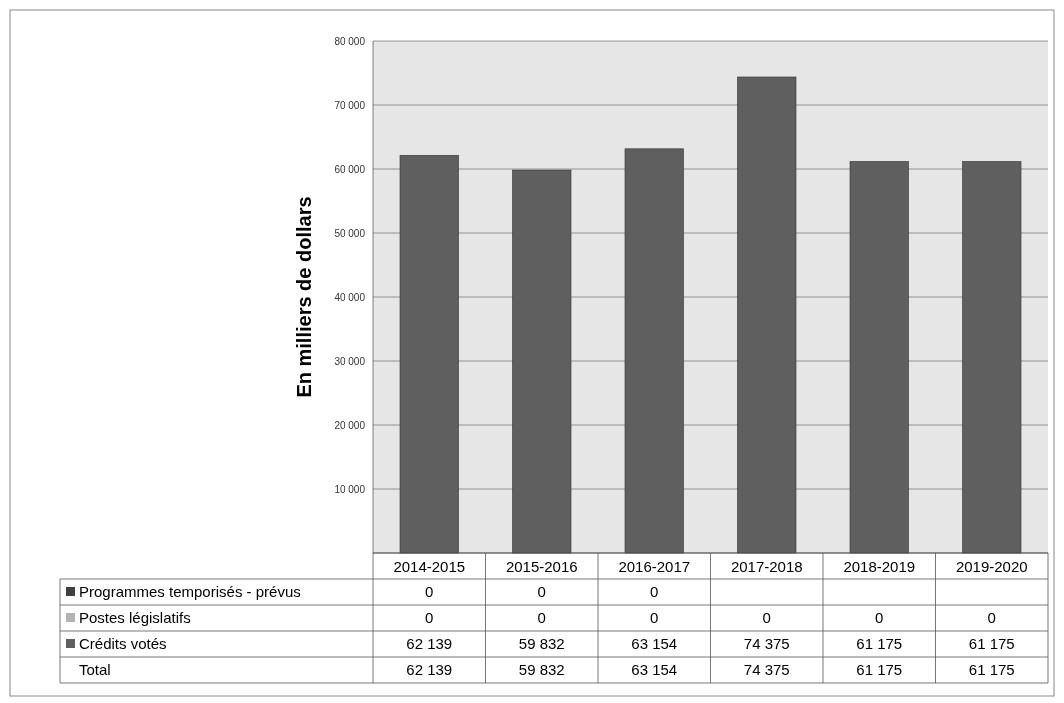  What do you see at coordinates (123, 644) in the screenshot?
I see `legend-label: Crédits votés` at bounding box center [123, 644].